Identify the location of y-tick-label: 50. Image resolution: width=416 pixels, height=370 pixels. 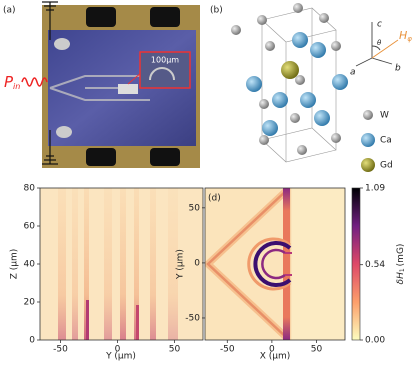
(195, 208).